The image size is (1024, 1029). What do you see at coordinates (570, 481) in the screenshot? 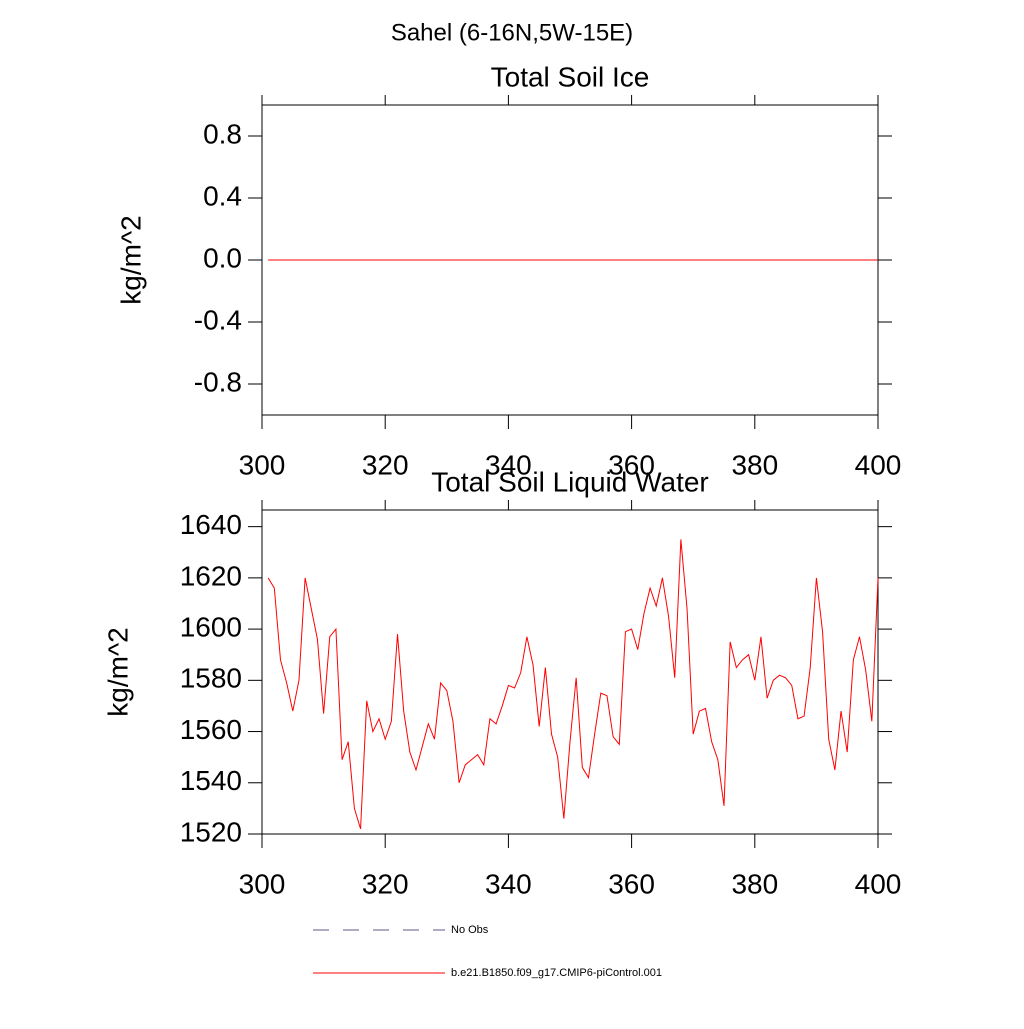
I see `panel-title: Total Soil Liquid Water` at bounding box center [570, 481].